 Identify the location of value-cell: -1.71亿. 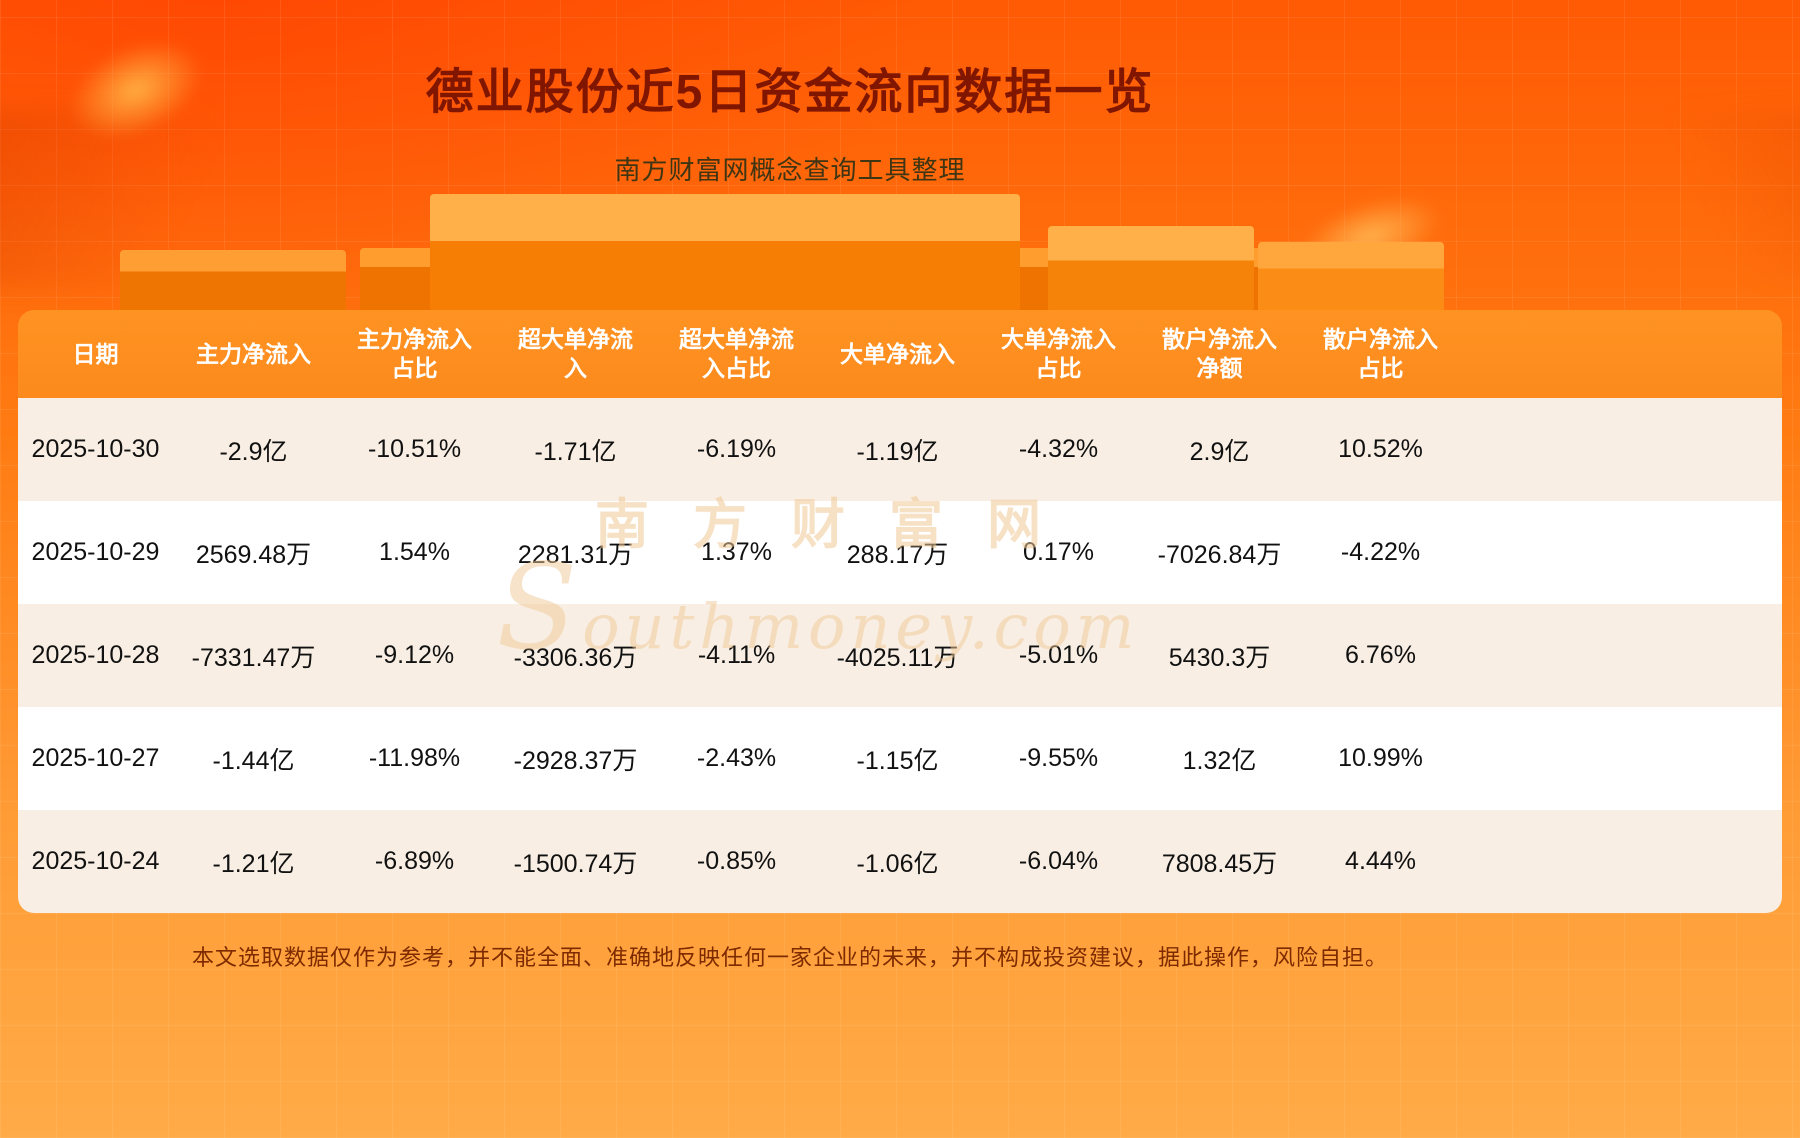
(575, 451).